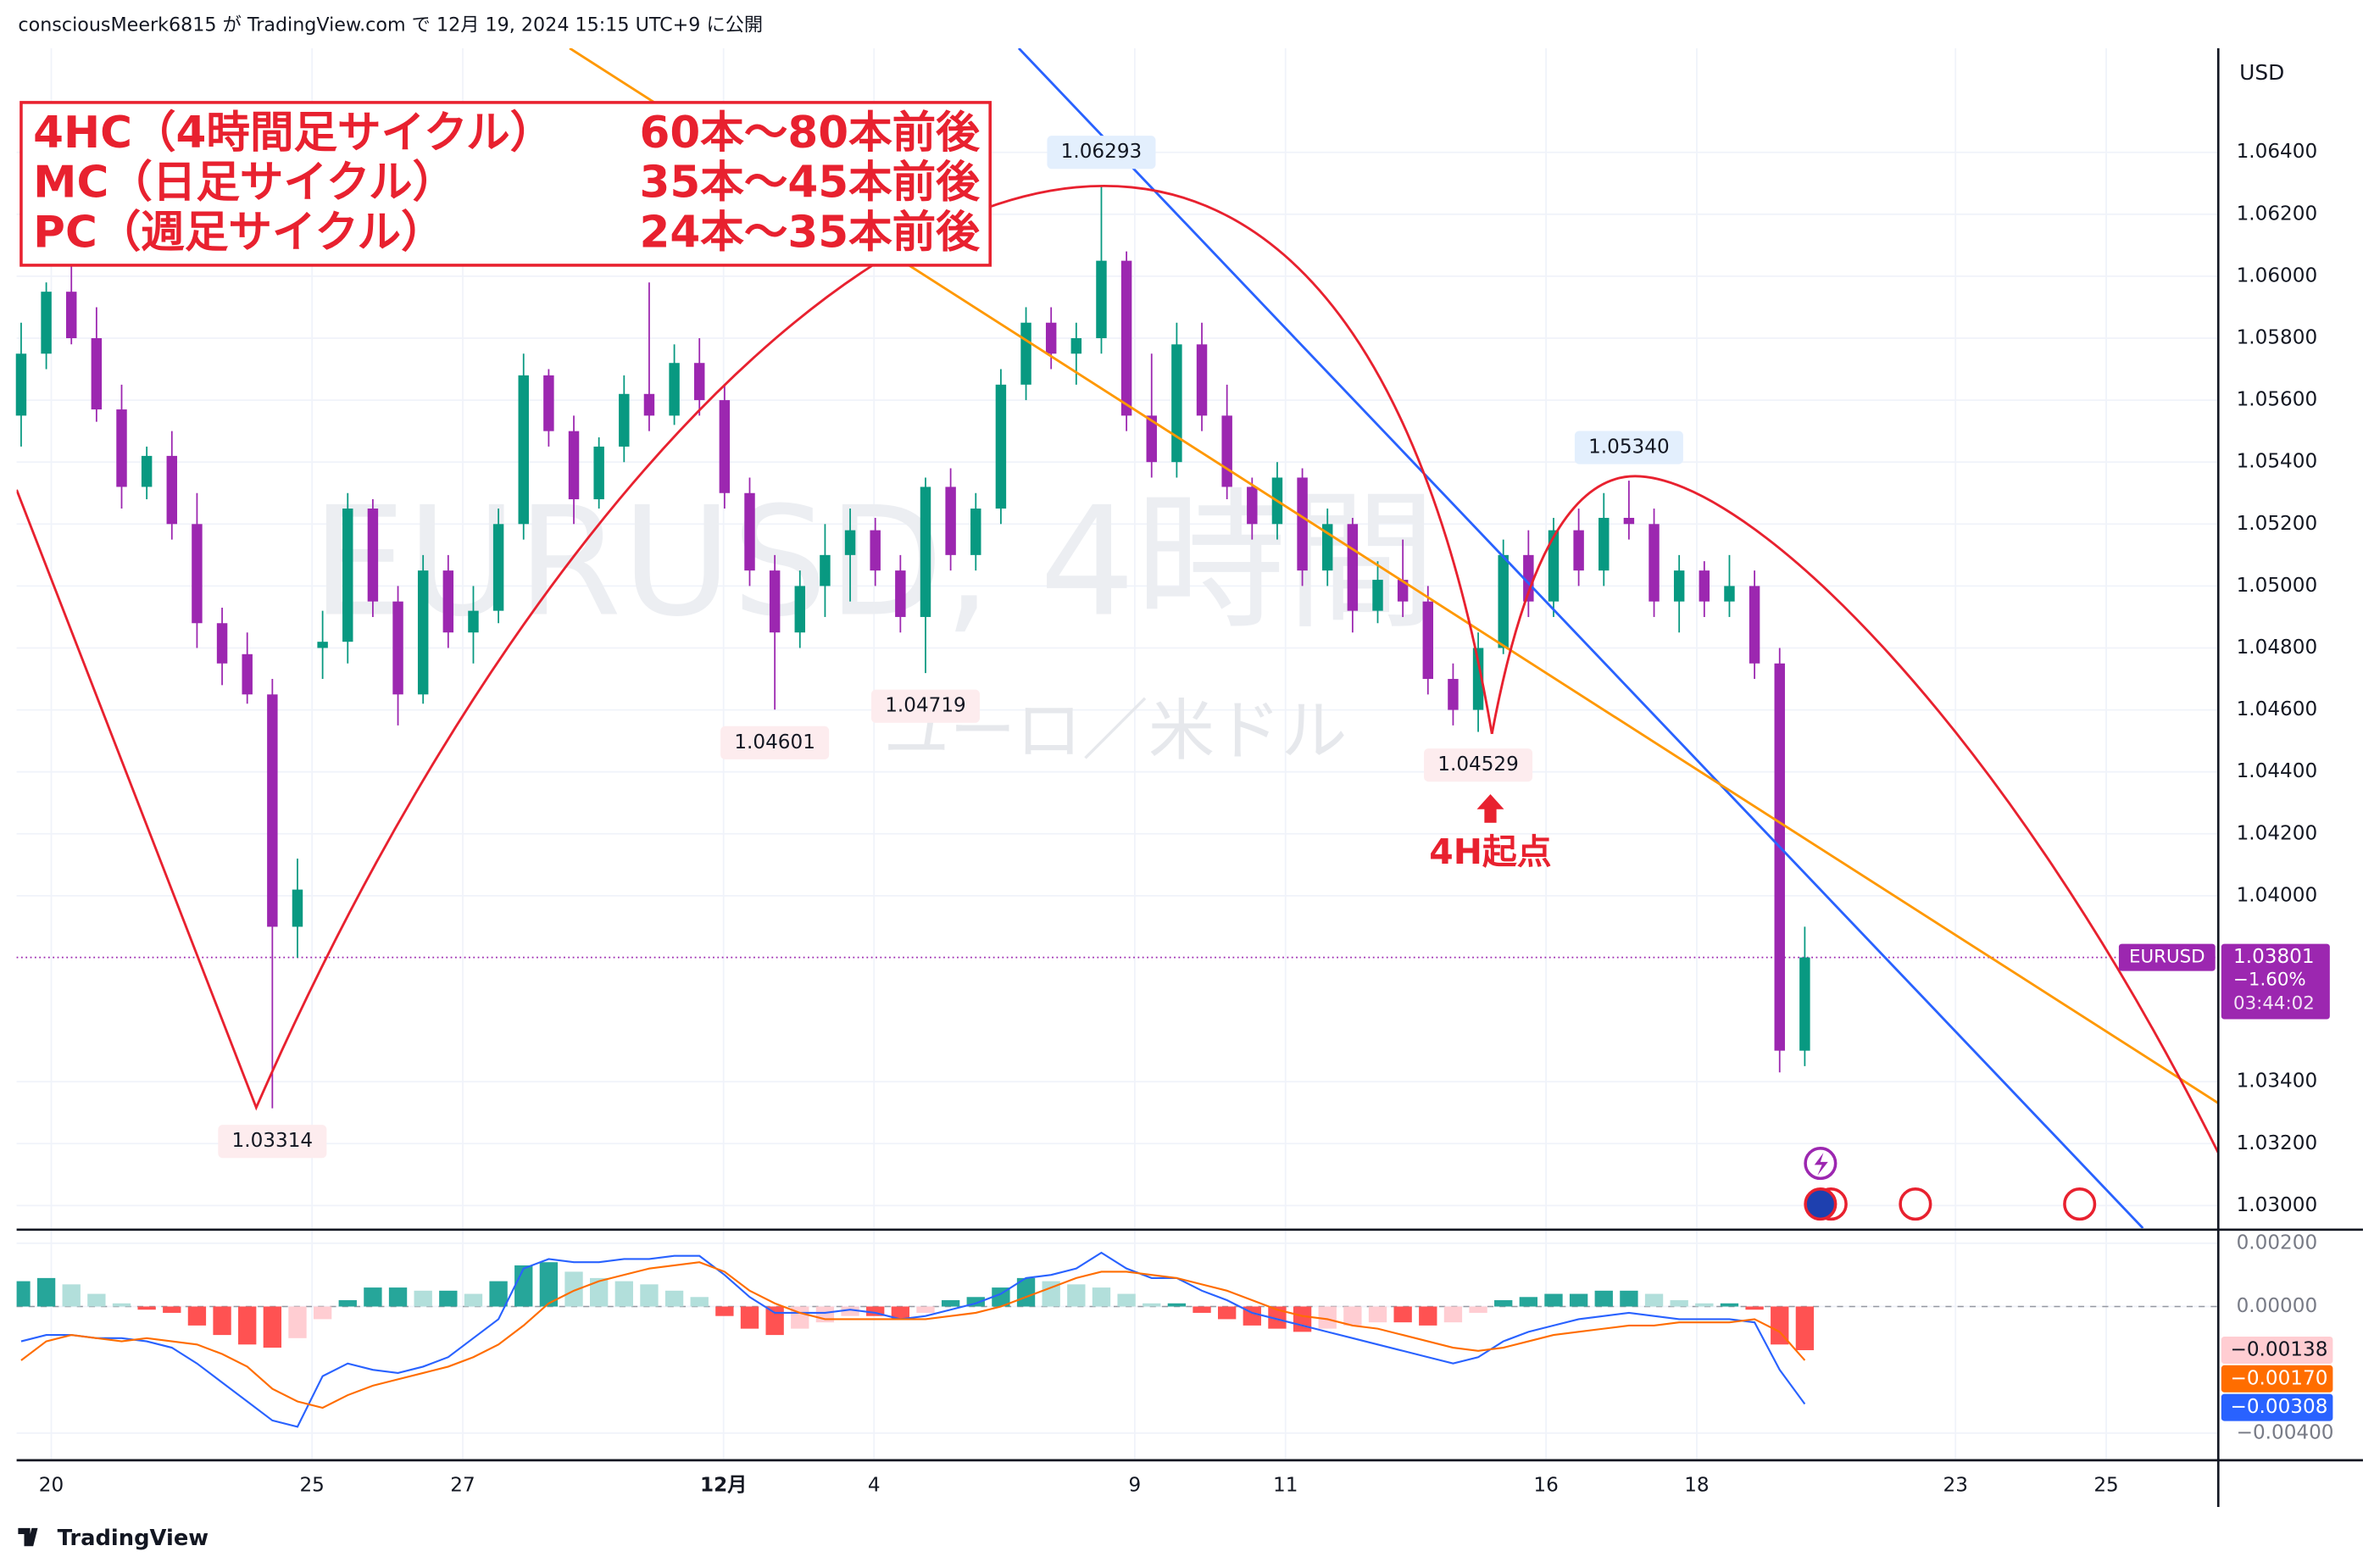  I want to click on y-tick-label: 1.06200, so click(2277, 214).